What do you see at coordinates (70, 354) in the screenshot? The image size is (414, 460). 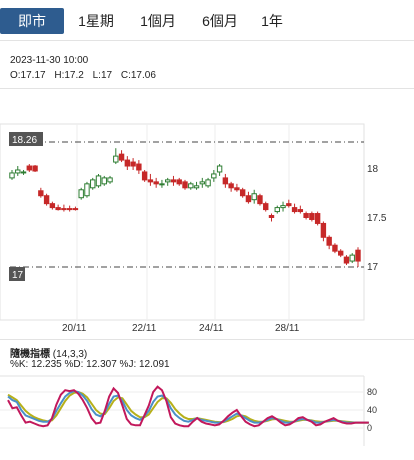 I see `stochastic-params: (14,3,3)` at bounding box center [70, 354].